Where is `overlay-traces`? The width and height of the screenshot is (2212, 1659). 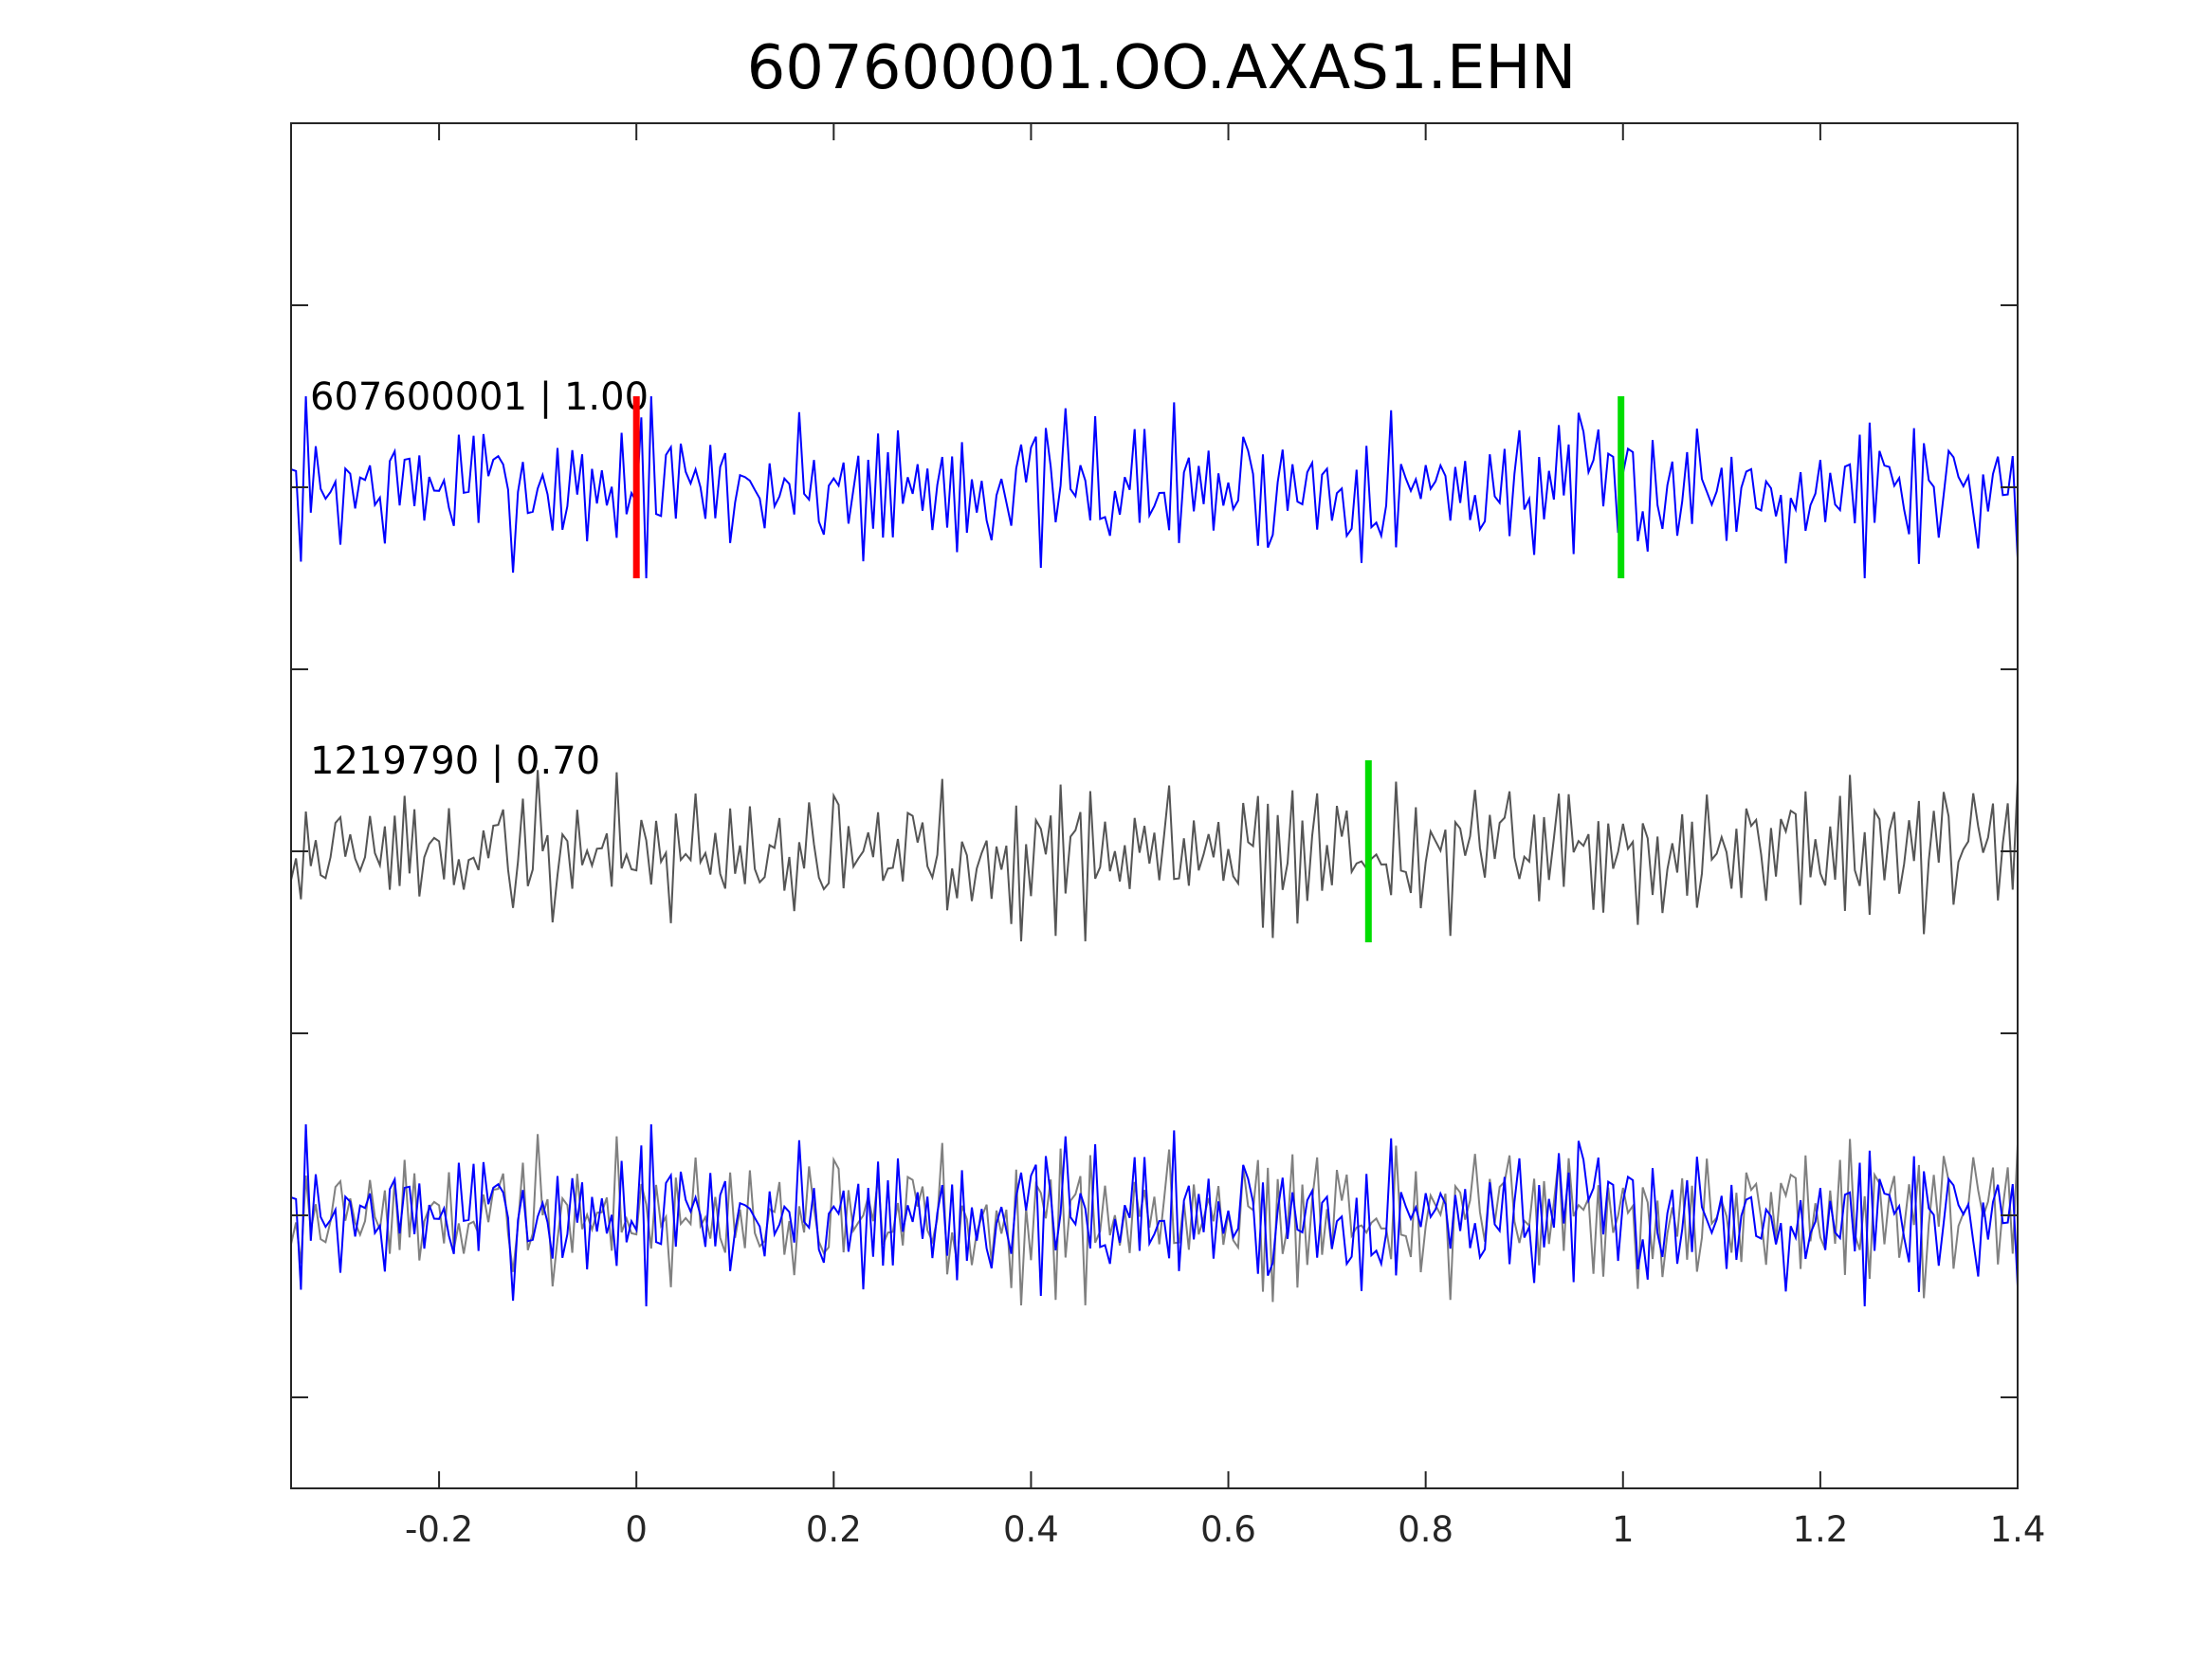 overlay-traces is located at coordinates (1154, 1215).